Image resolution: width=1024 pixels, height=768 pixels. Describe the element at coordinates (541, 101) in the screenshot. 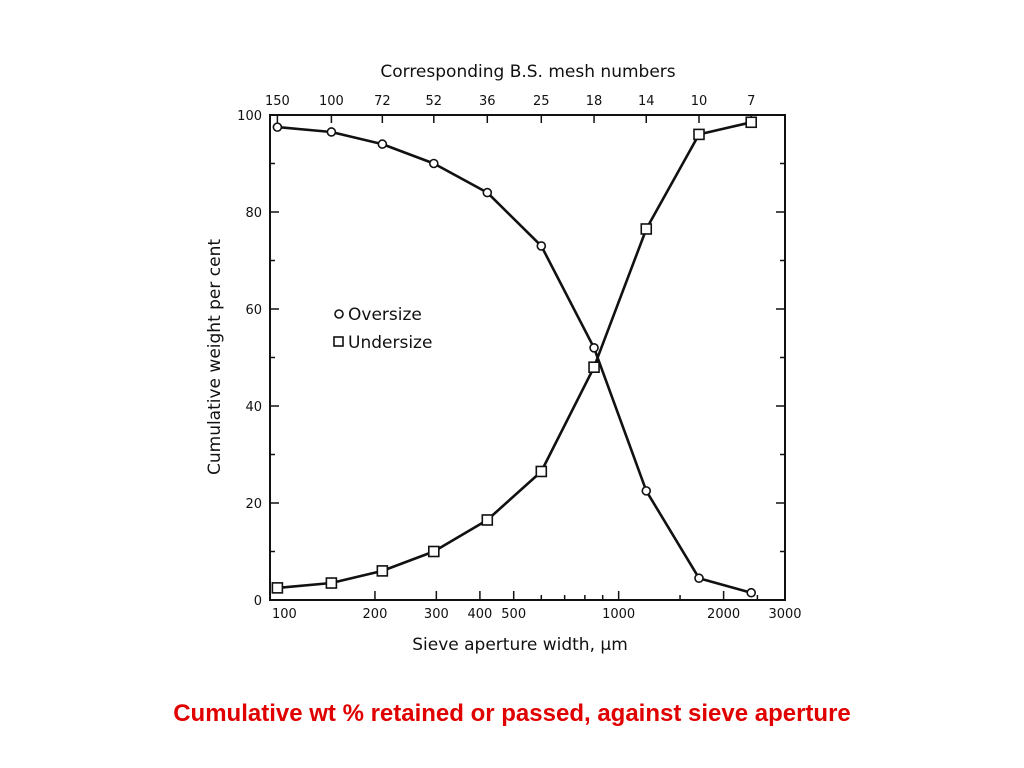

I see `top-tick-label: 25` at that location.